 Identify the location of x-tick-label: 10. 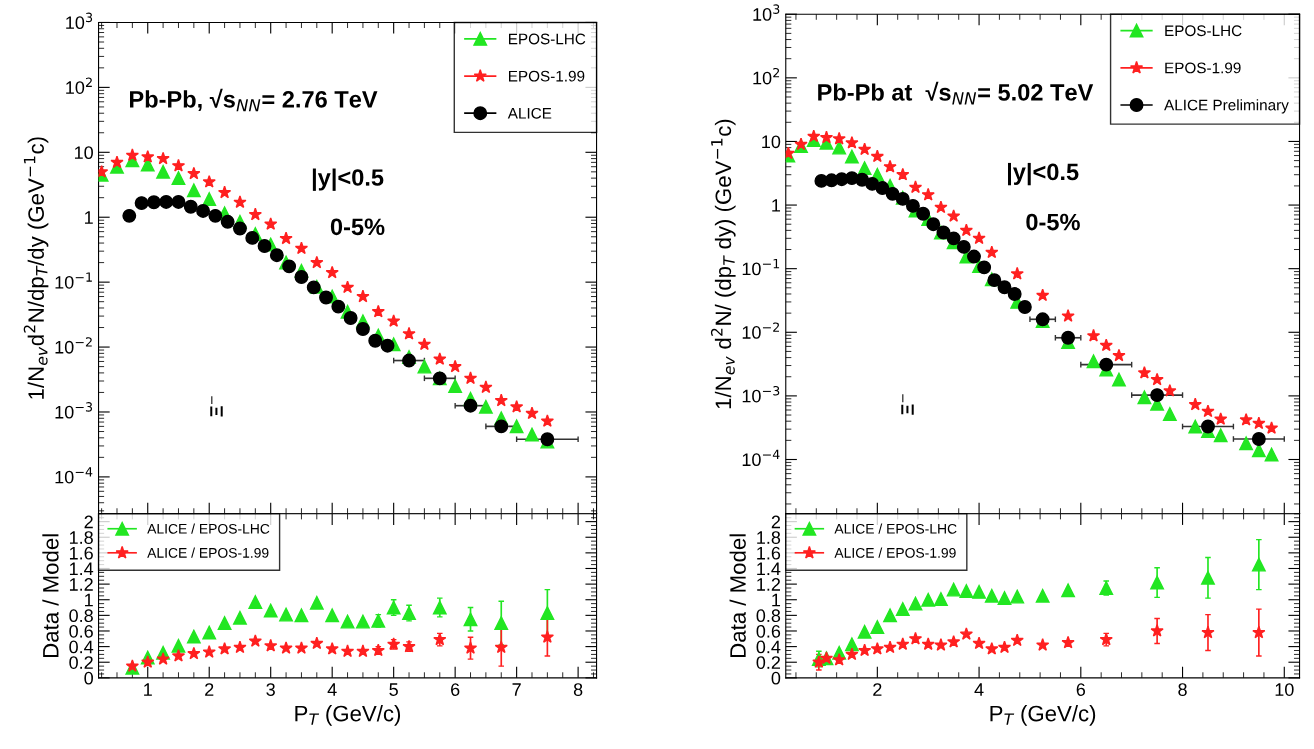
(1284, 689).